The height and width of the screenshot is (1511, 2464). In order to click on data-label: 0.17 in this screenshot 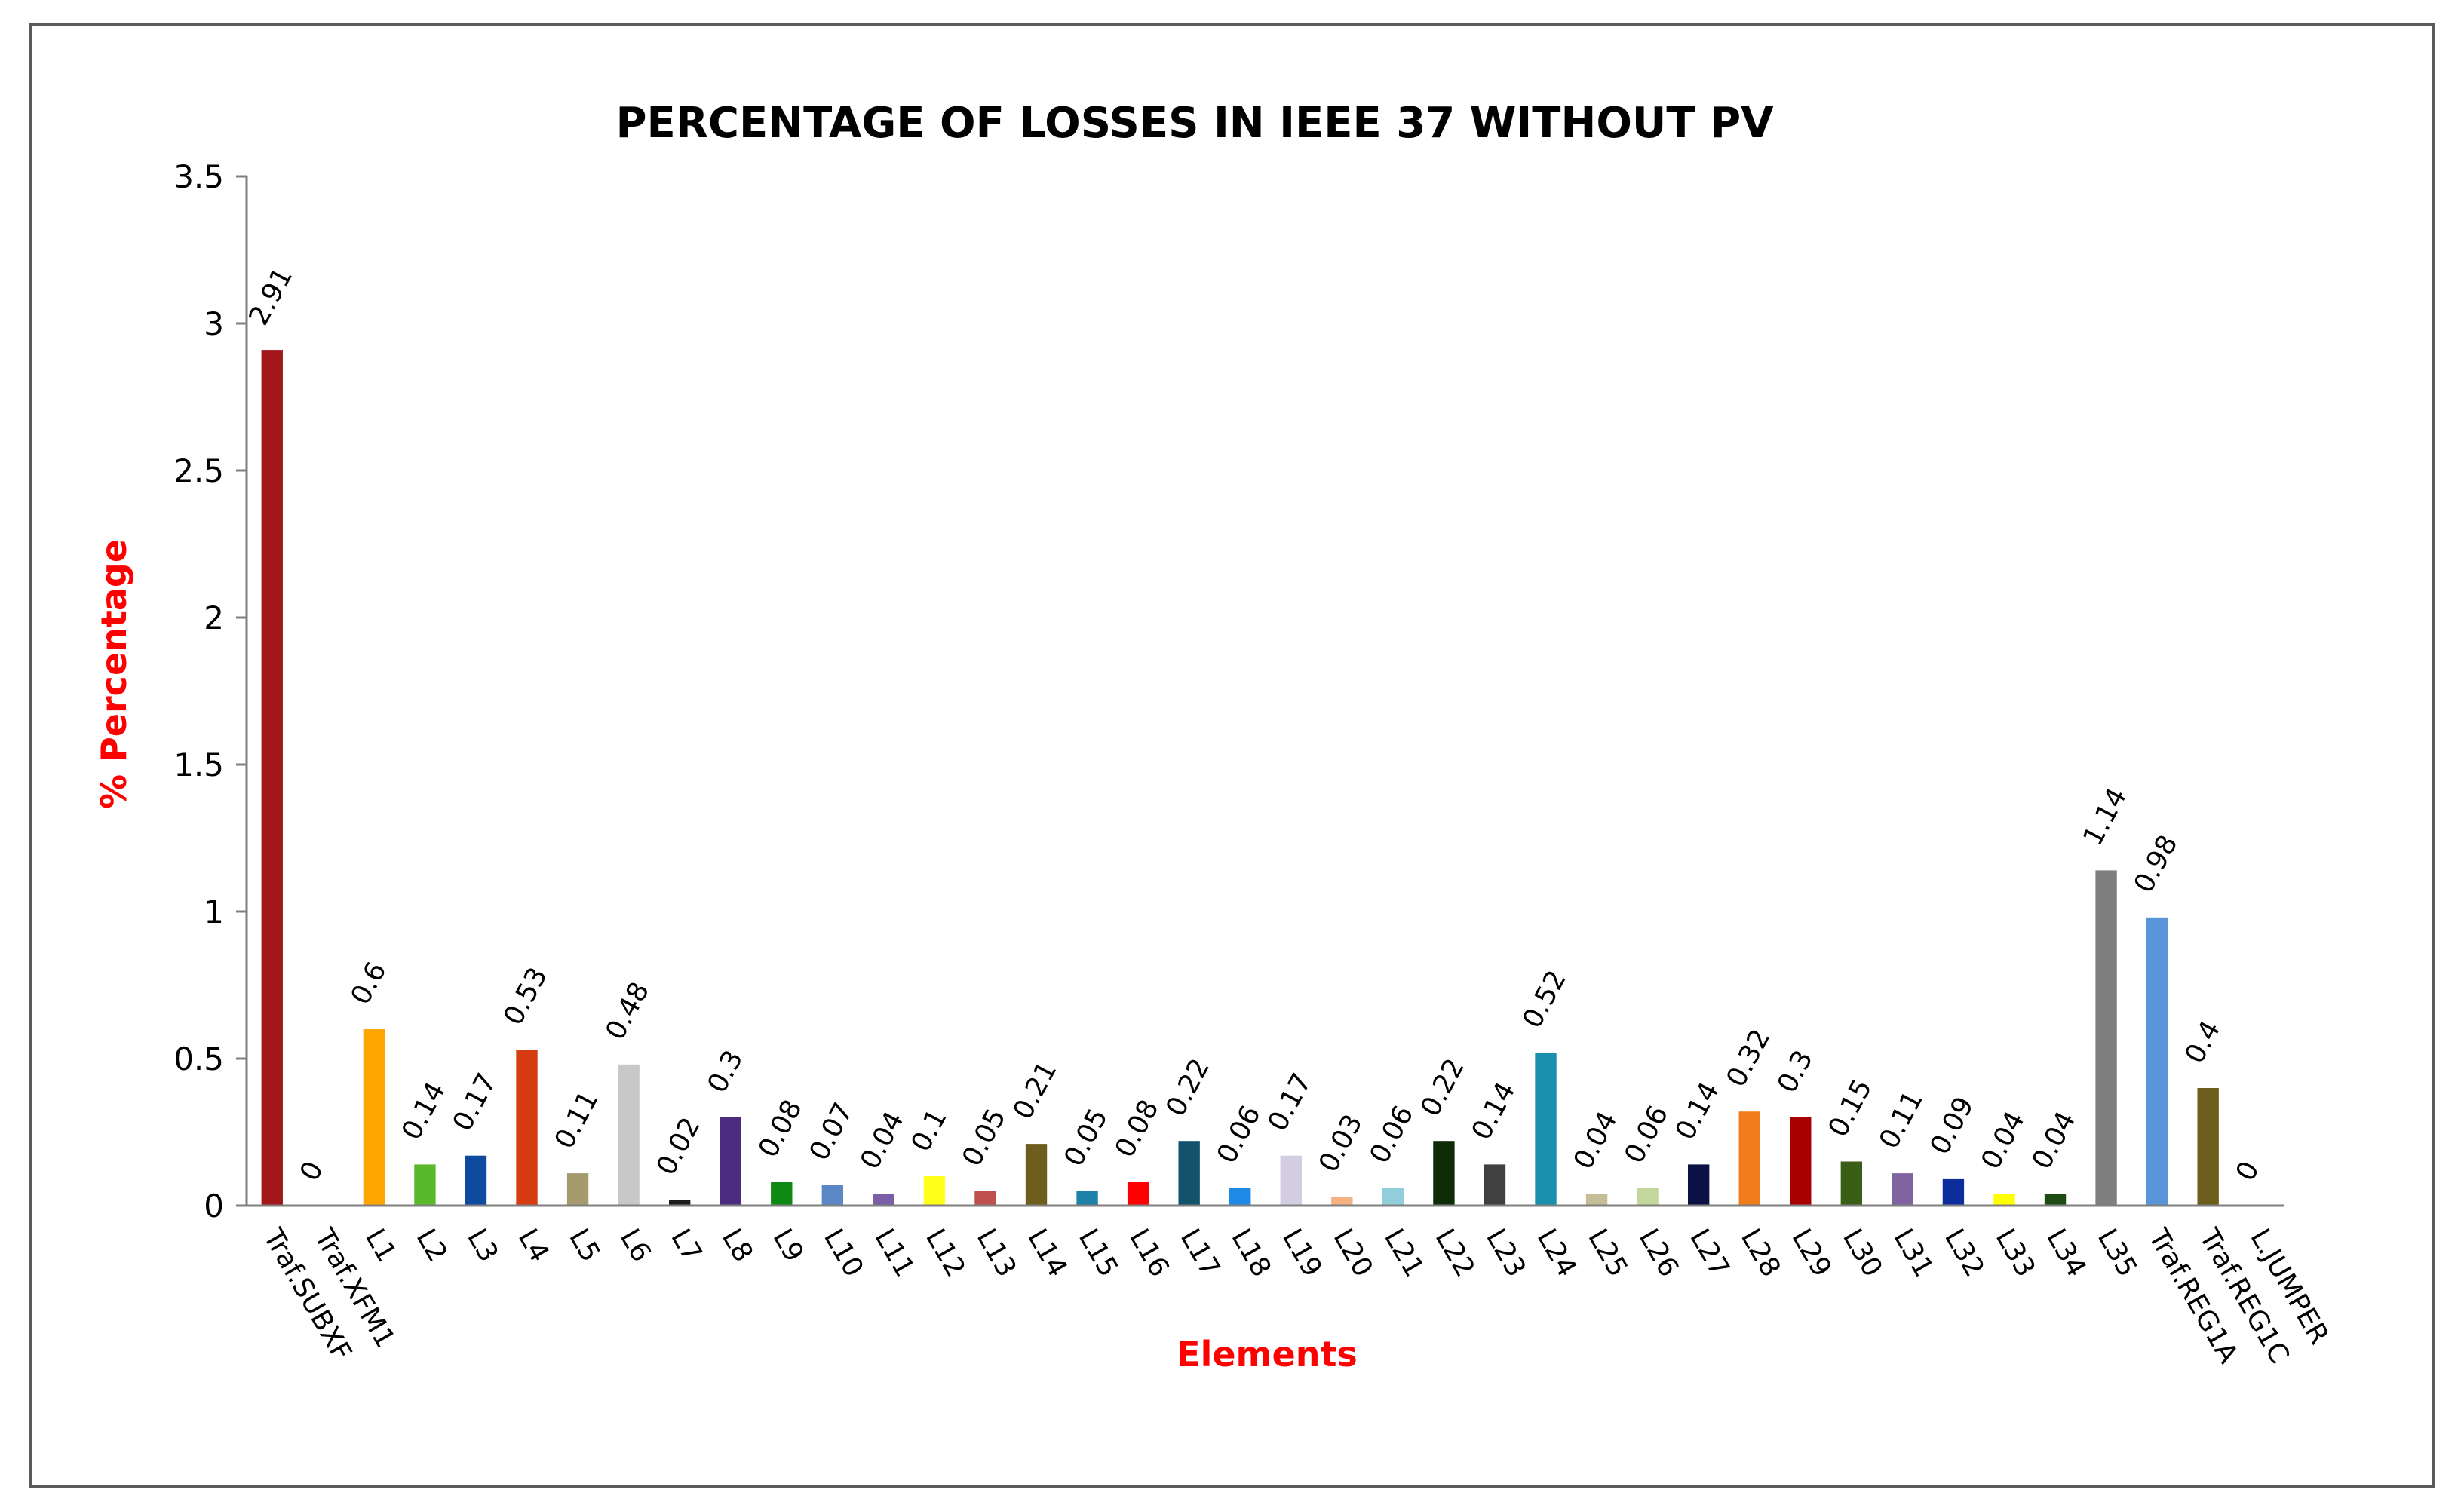, I will do `click(475, 1102)`.